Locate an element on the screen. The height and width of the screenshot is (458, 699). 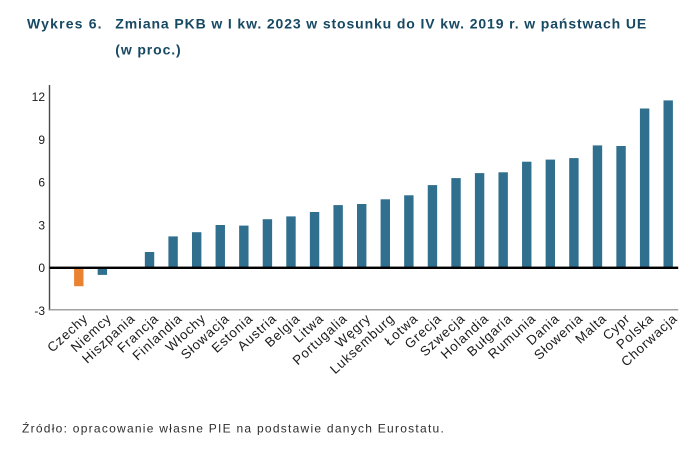
svg-text: 3 is located at coordinates (41, 225).